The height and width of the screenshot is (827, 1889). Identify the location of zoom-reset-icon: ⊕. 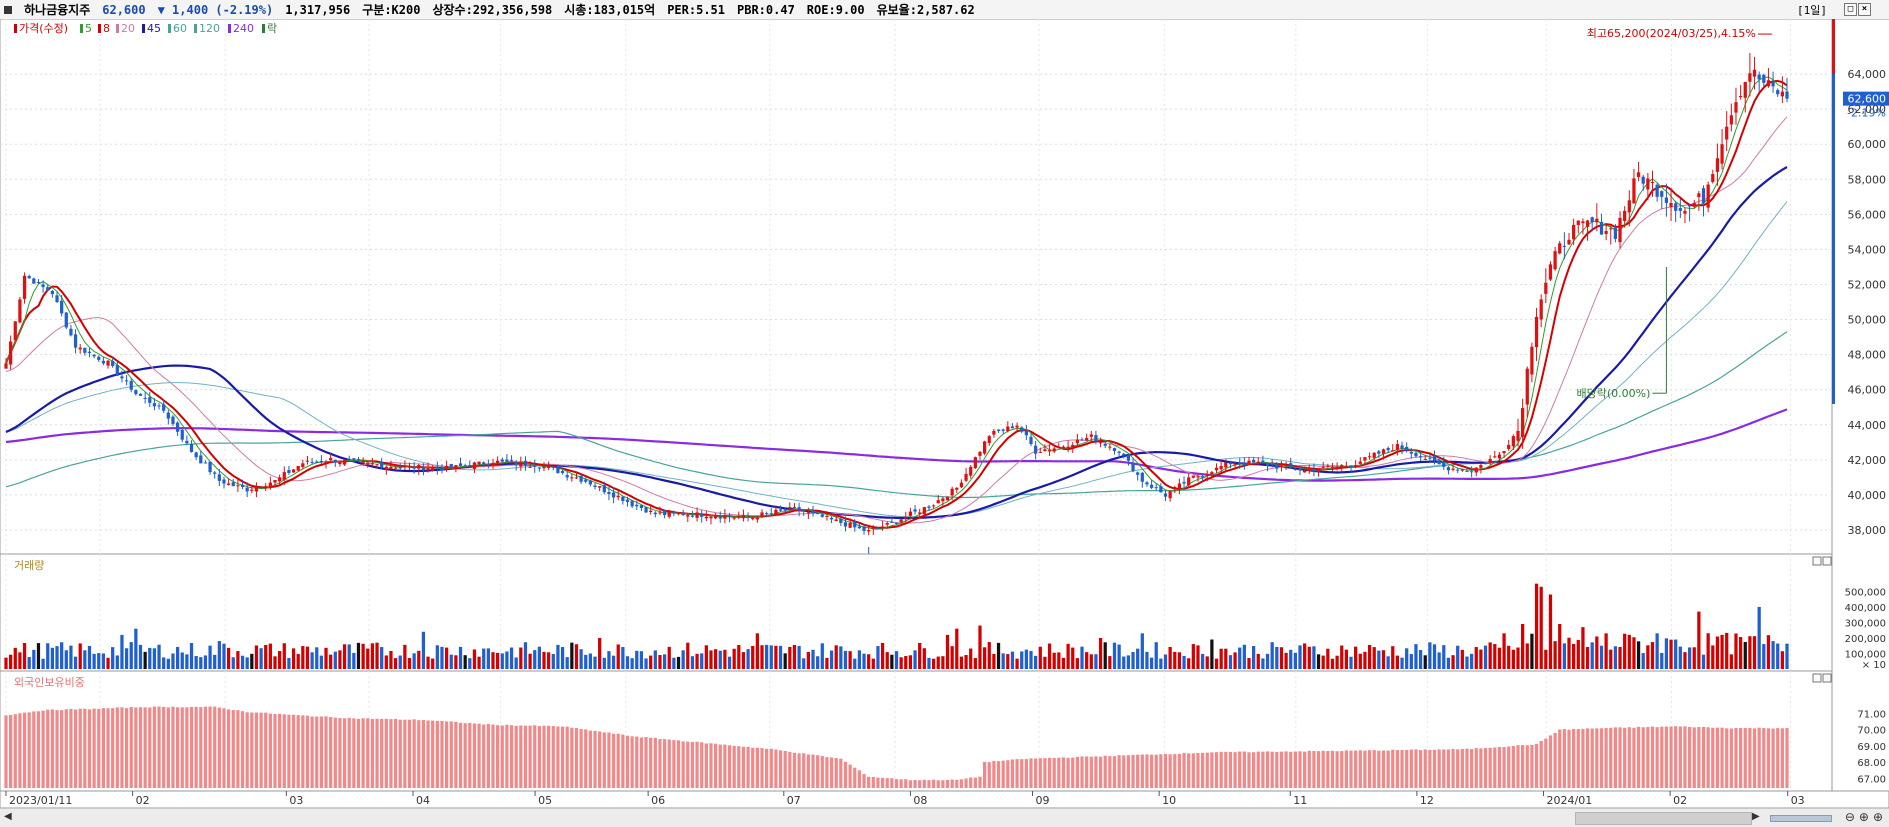
(1877, 817).